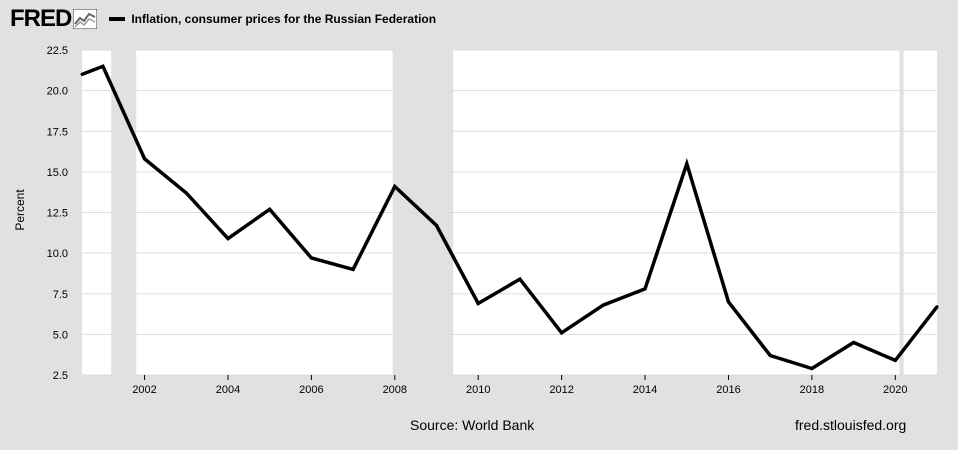 This screenshot has height=450, width=958. I want to click on fred-url-link: fred.stlouisfed.org, so click(851, 425).